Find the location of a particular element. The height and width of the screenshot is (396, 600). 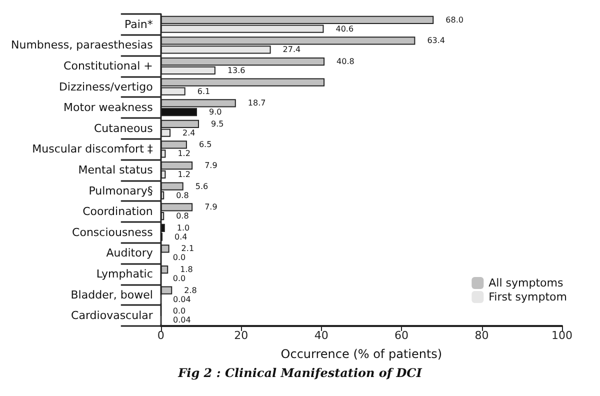

y-tick-label: Lymphatic is located at coordinates (124, 274).